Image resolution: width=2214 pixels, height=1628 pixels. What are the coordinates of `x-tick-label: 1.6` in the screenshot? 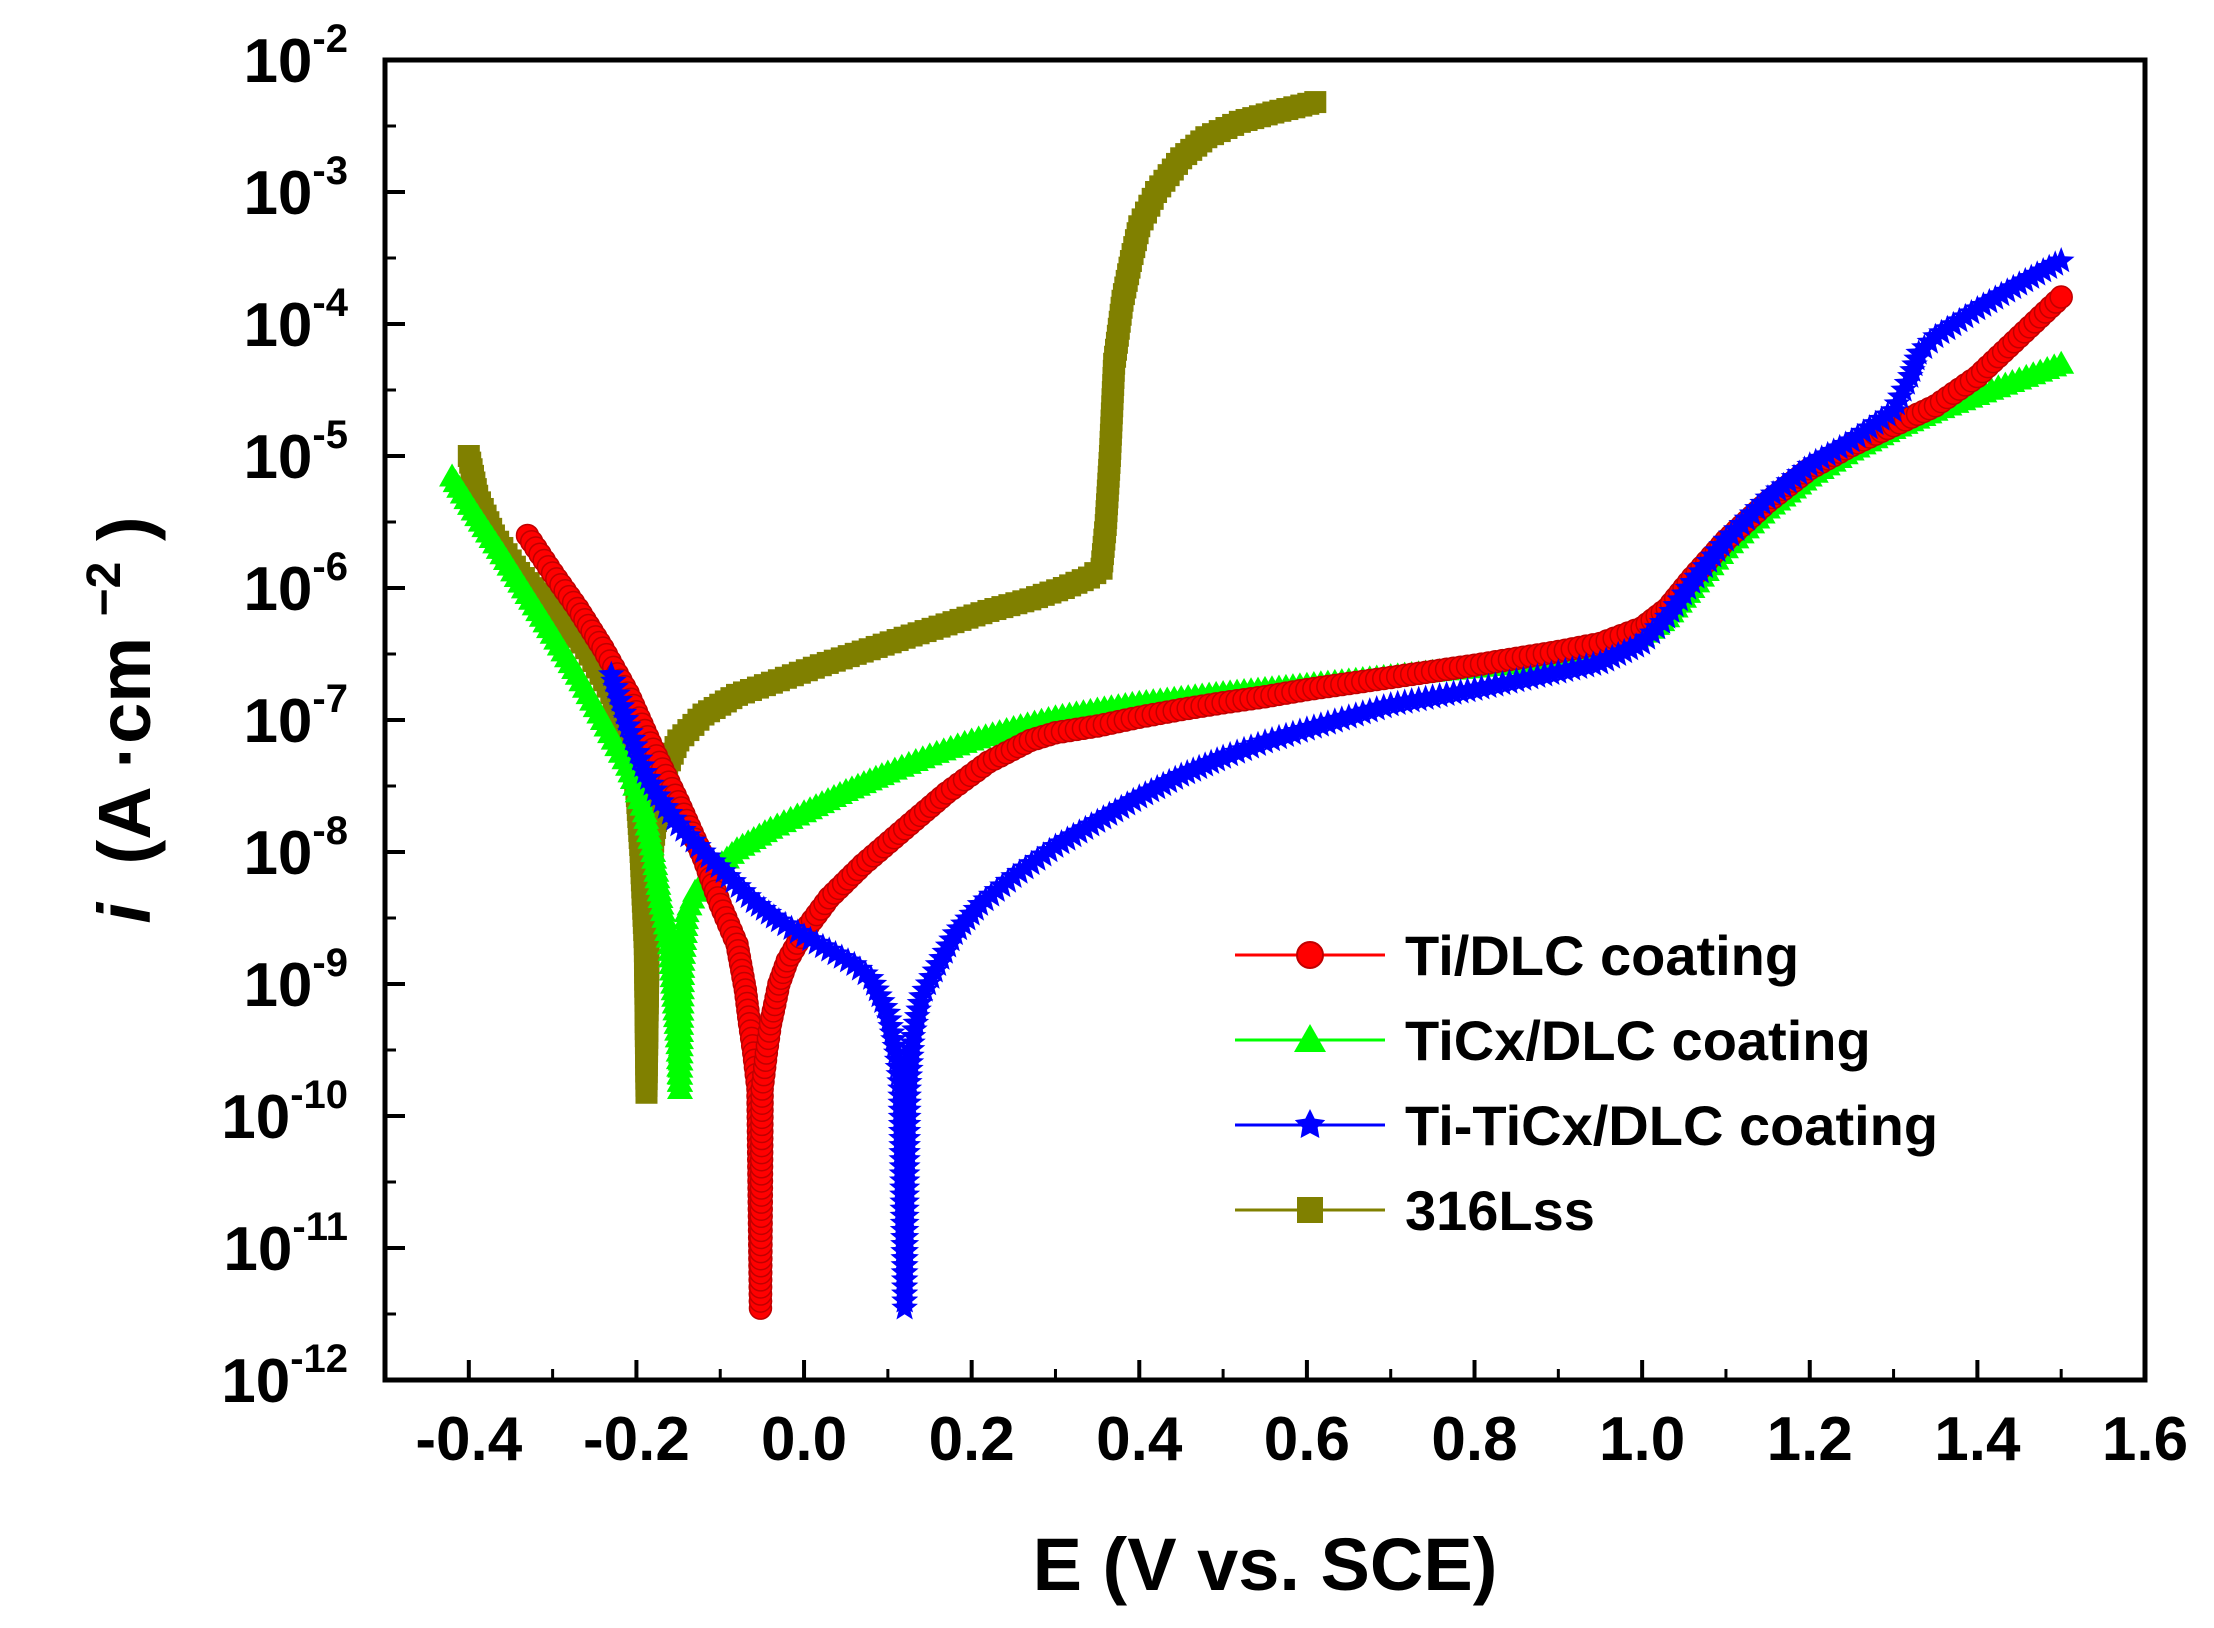 It's located at (2145, 1439).